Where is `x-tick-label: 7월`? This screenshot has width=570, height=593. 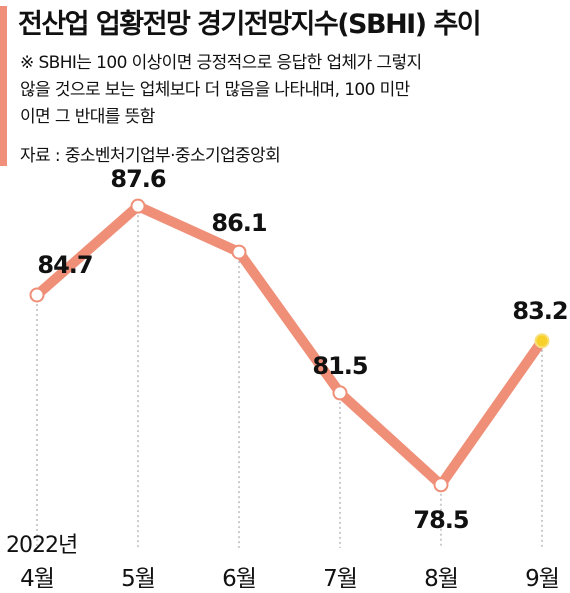 x-tick-label: 7월 is located at coordinates (340, 579).